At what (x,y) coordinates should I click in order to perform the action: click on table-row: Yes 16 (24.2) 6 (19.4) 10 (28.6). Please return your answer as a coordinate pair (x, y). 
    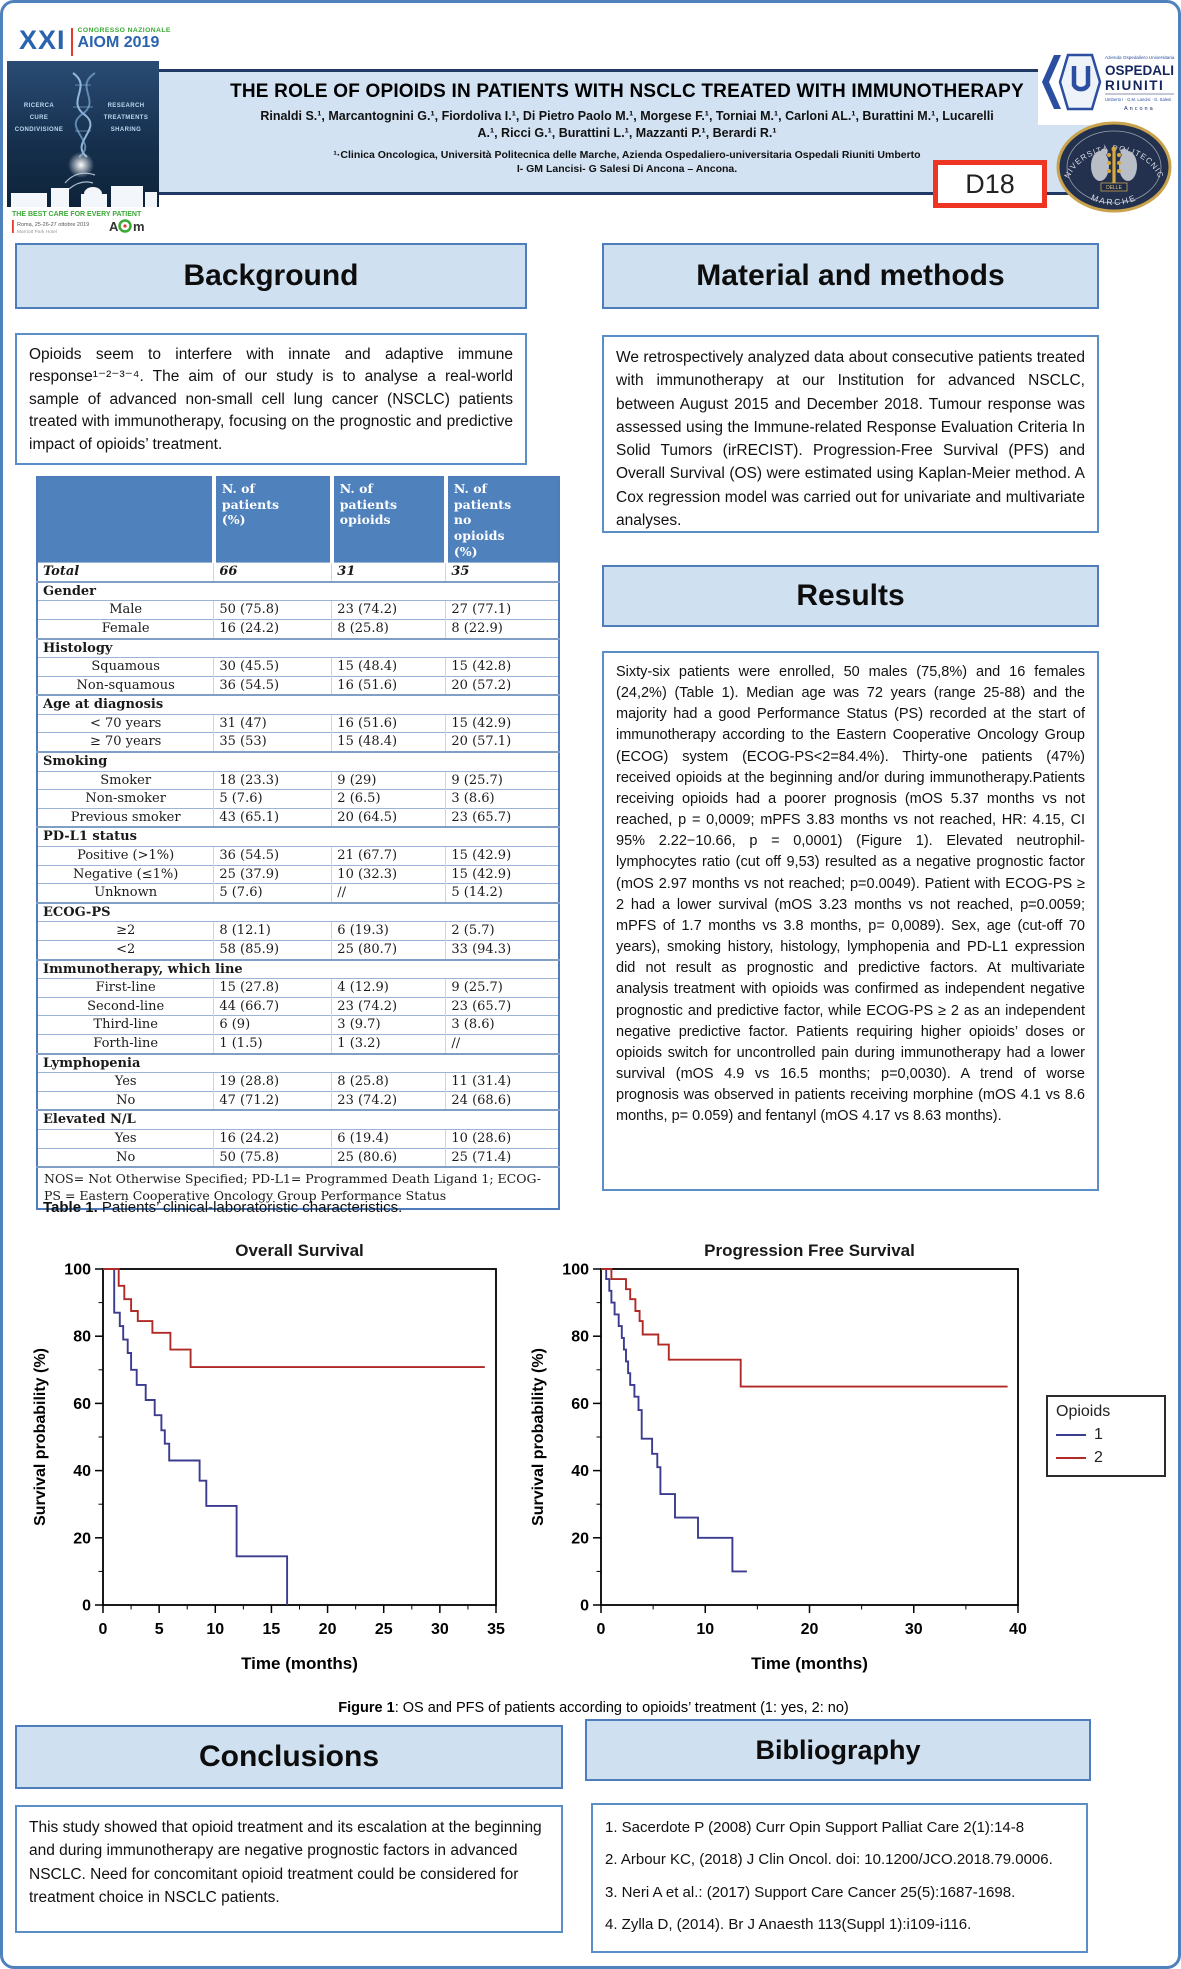
    Looking at the image, I should click on (298, 1138).